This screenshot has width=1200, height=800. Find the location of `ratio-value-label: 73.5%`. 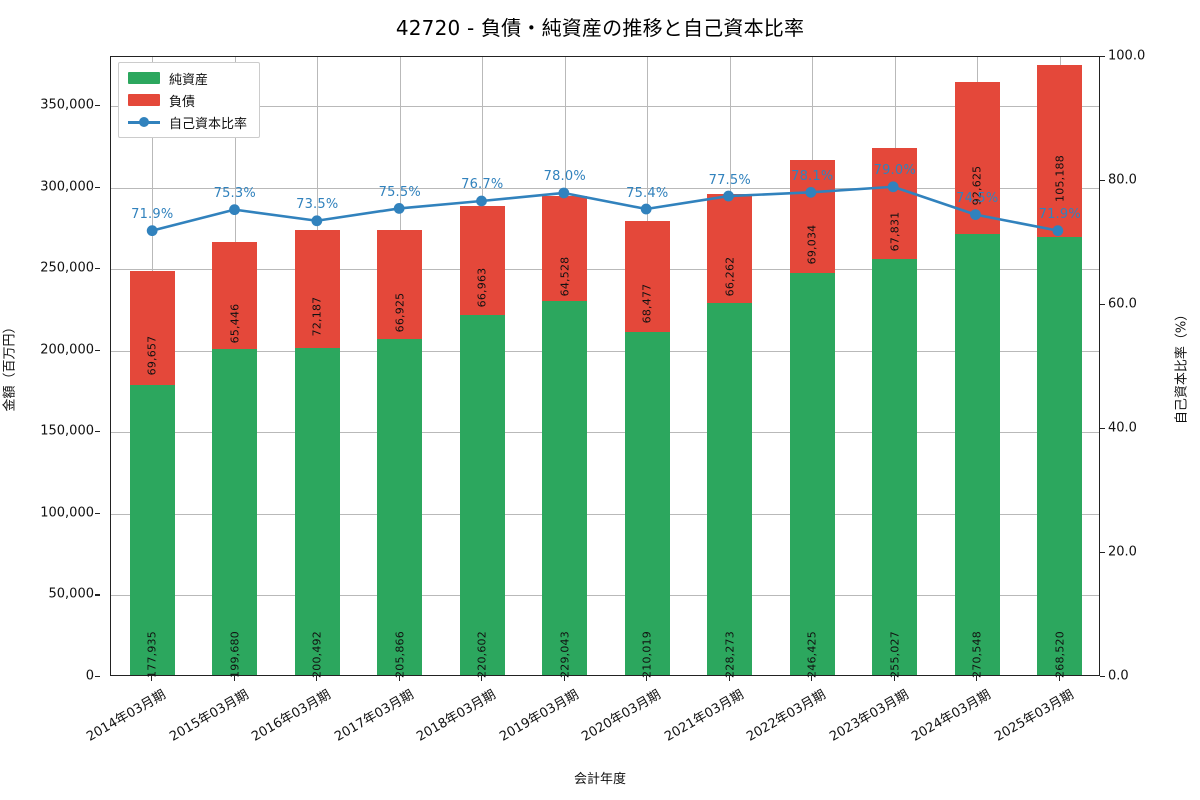

ratio-value-label: 73.5% is located at coordinates (317, 205).